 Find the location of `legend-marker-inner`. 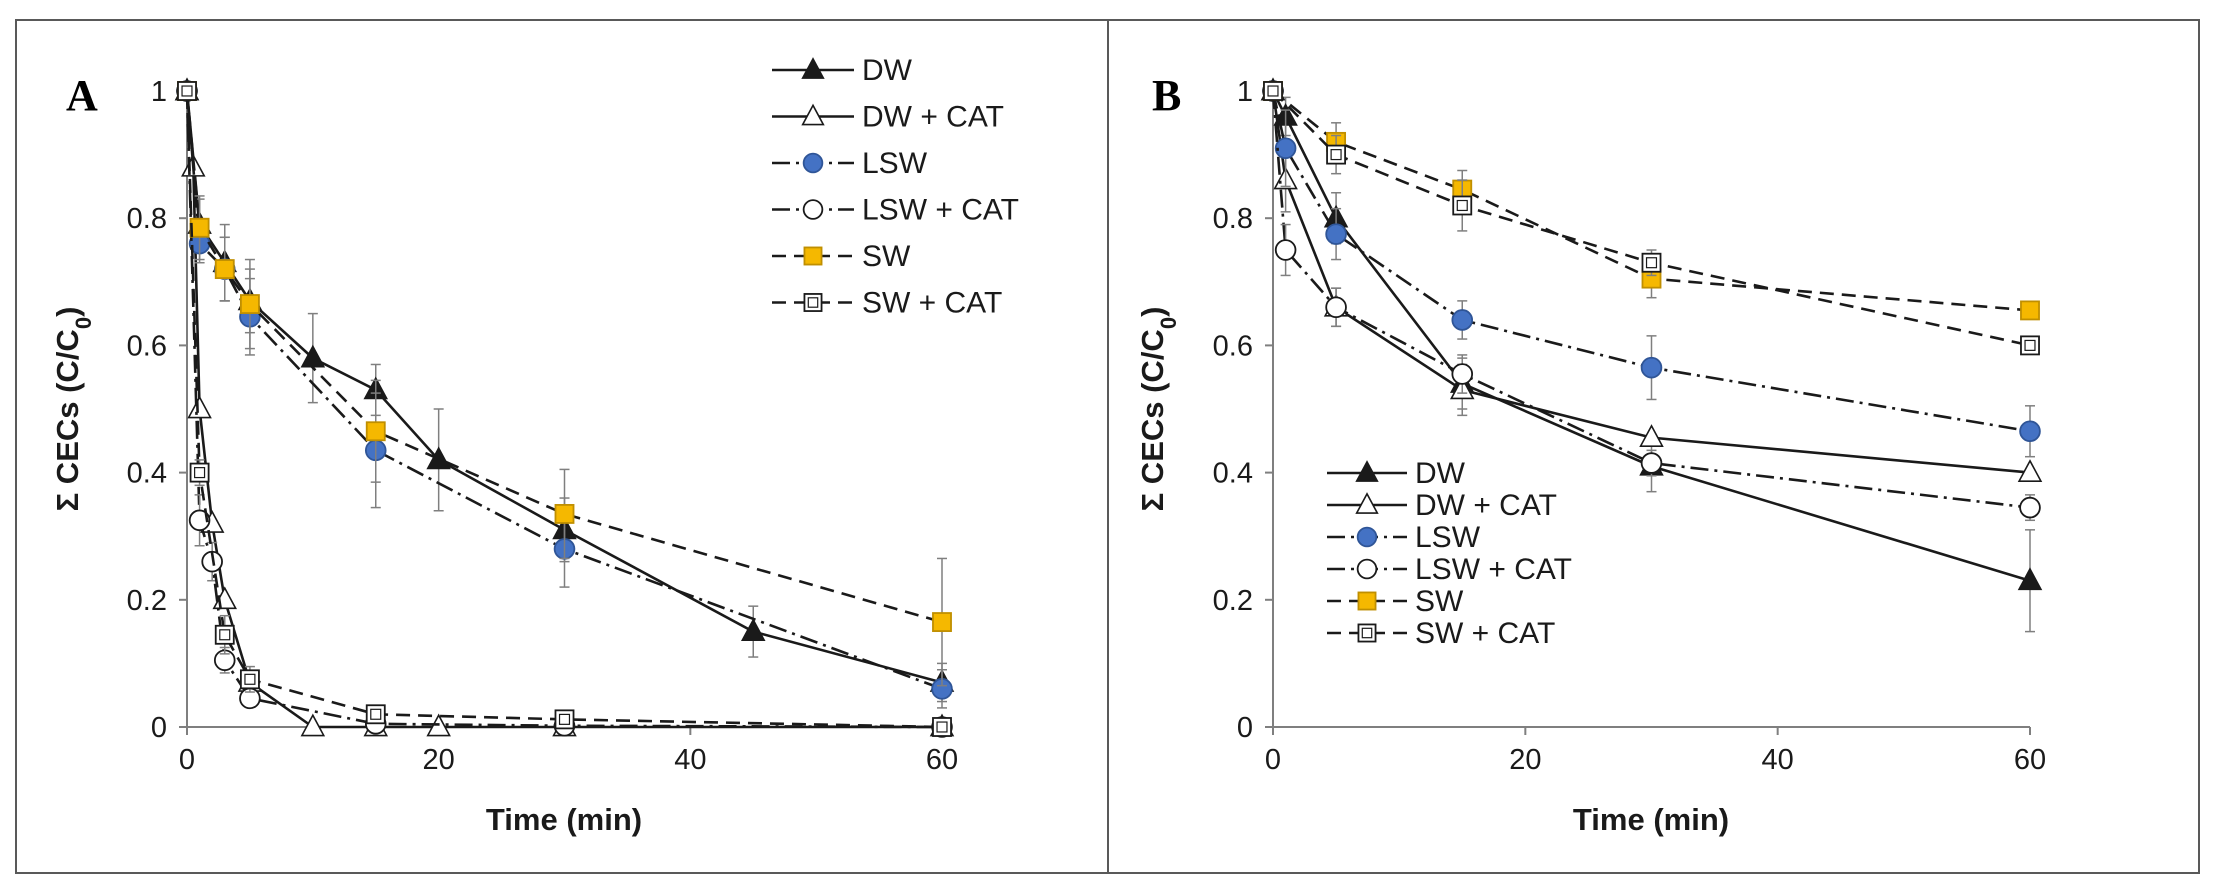

legend-marker-inner is located at coordinates (813, 302).